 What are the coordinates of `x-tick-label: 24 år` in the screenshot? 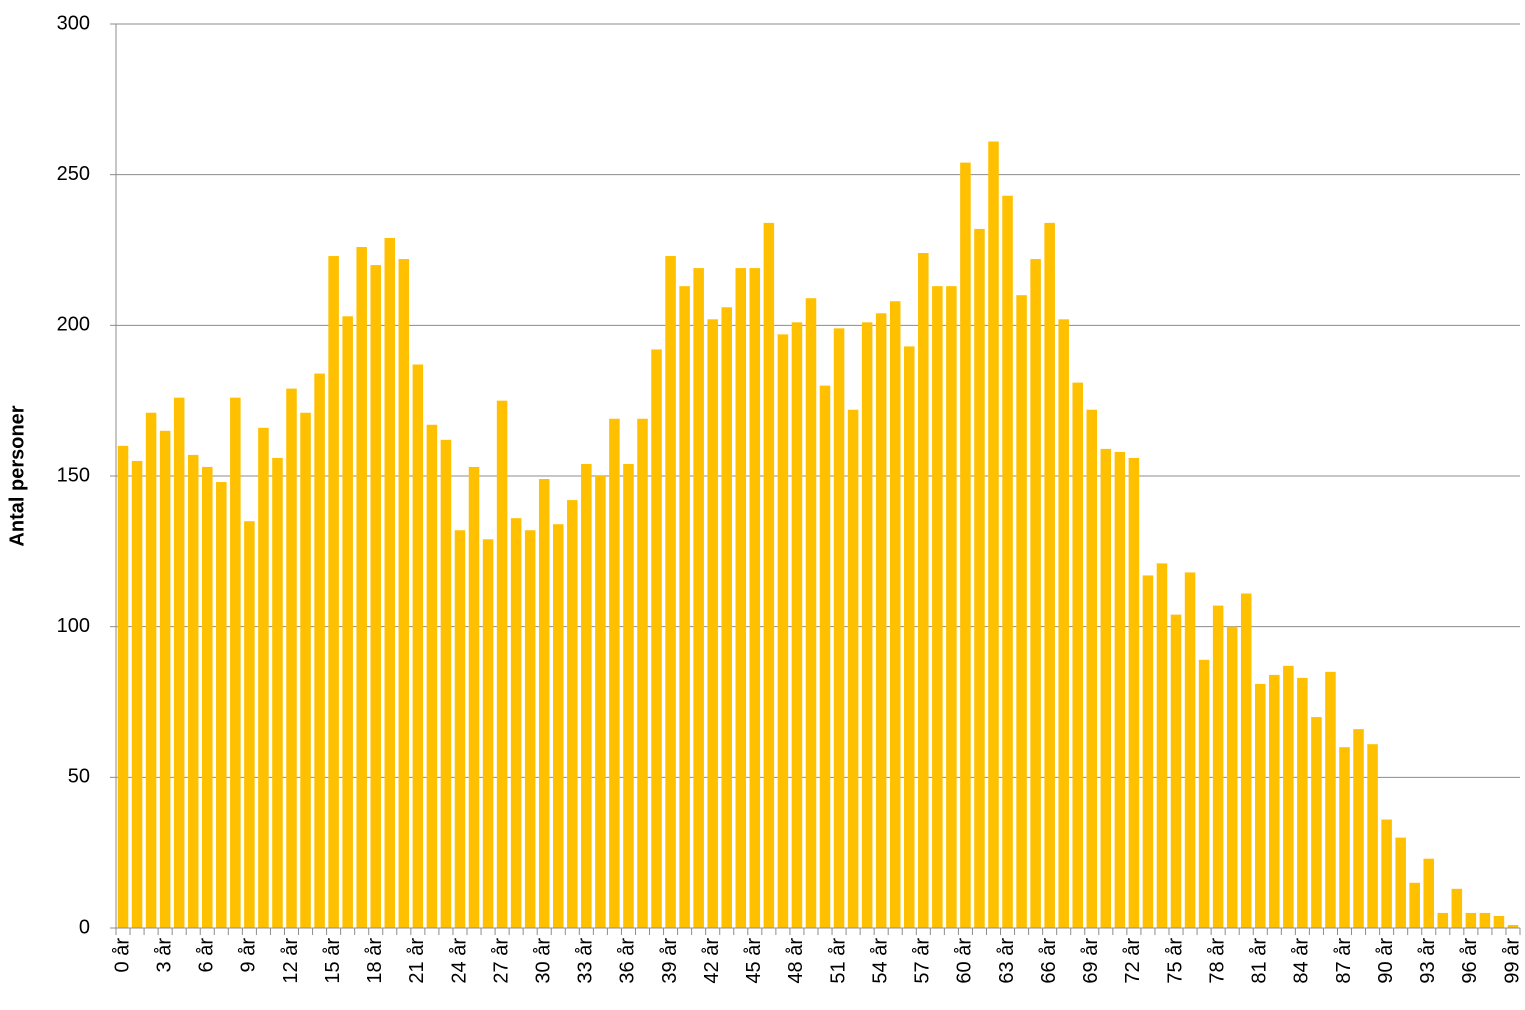 It's located at (459, 961).